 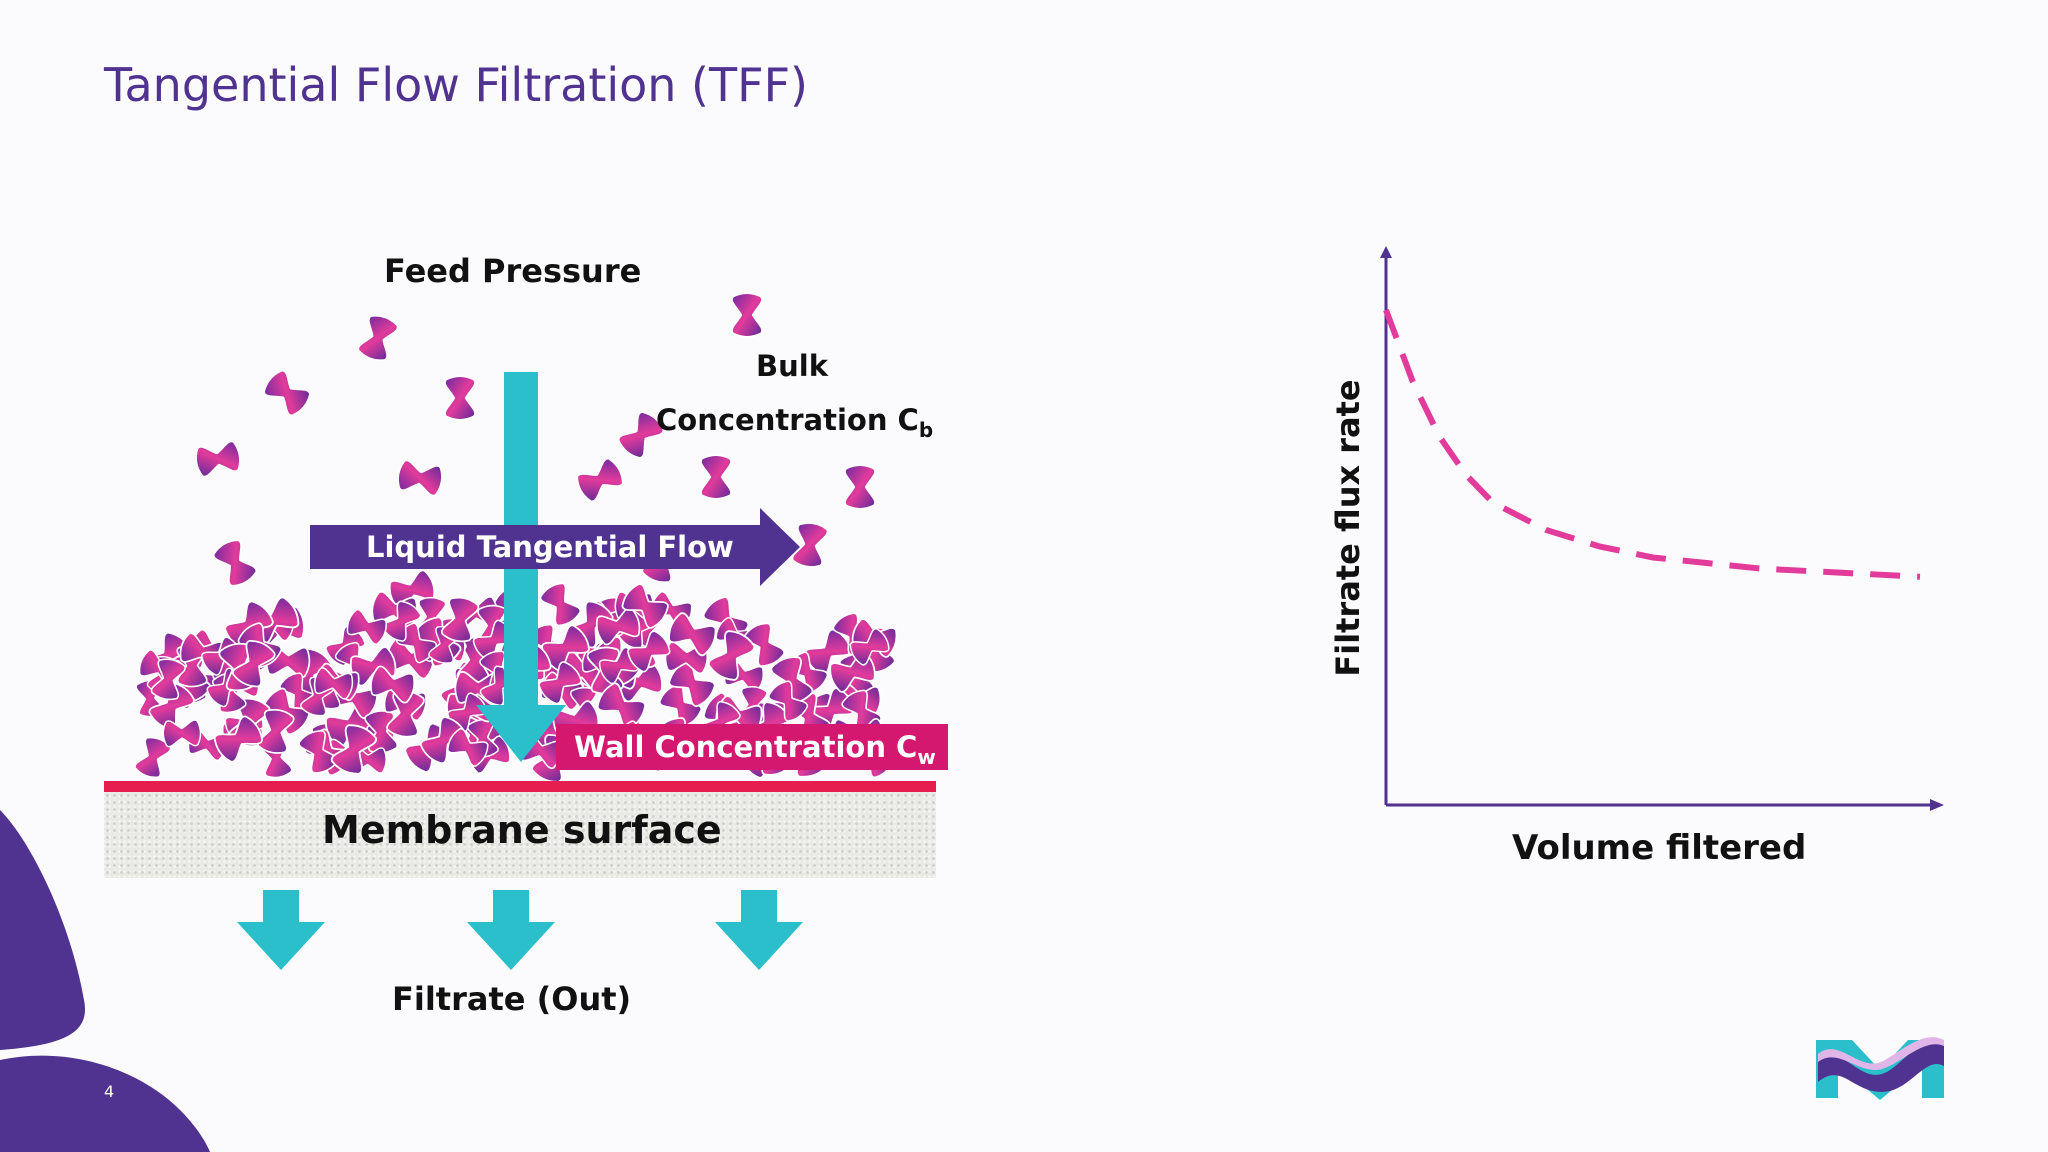 What do you see at coordinates (1659, 848) in the screenshot?
I see `chart-xlabel: Volume filtered` at bounding box center [1659, 848].